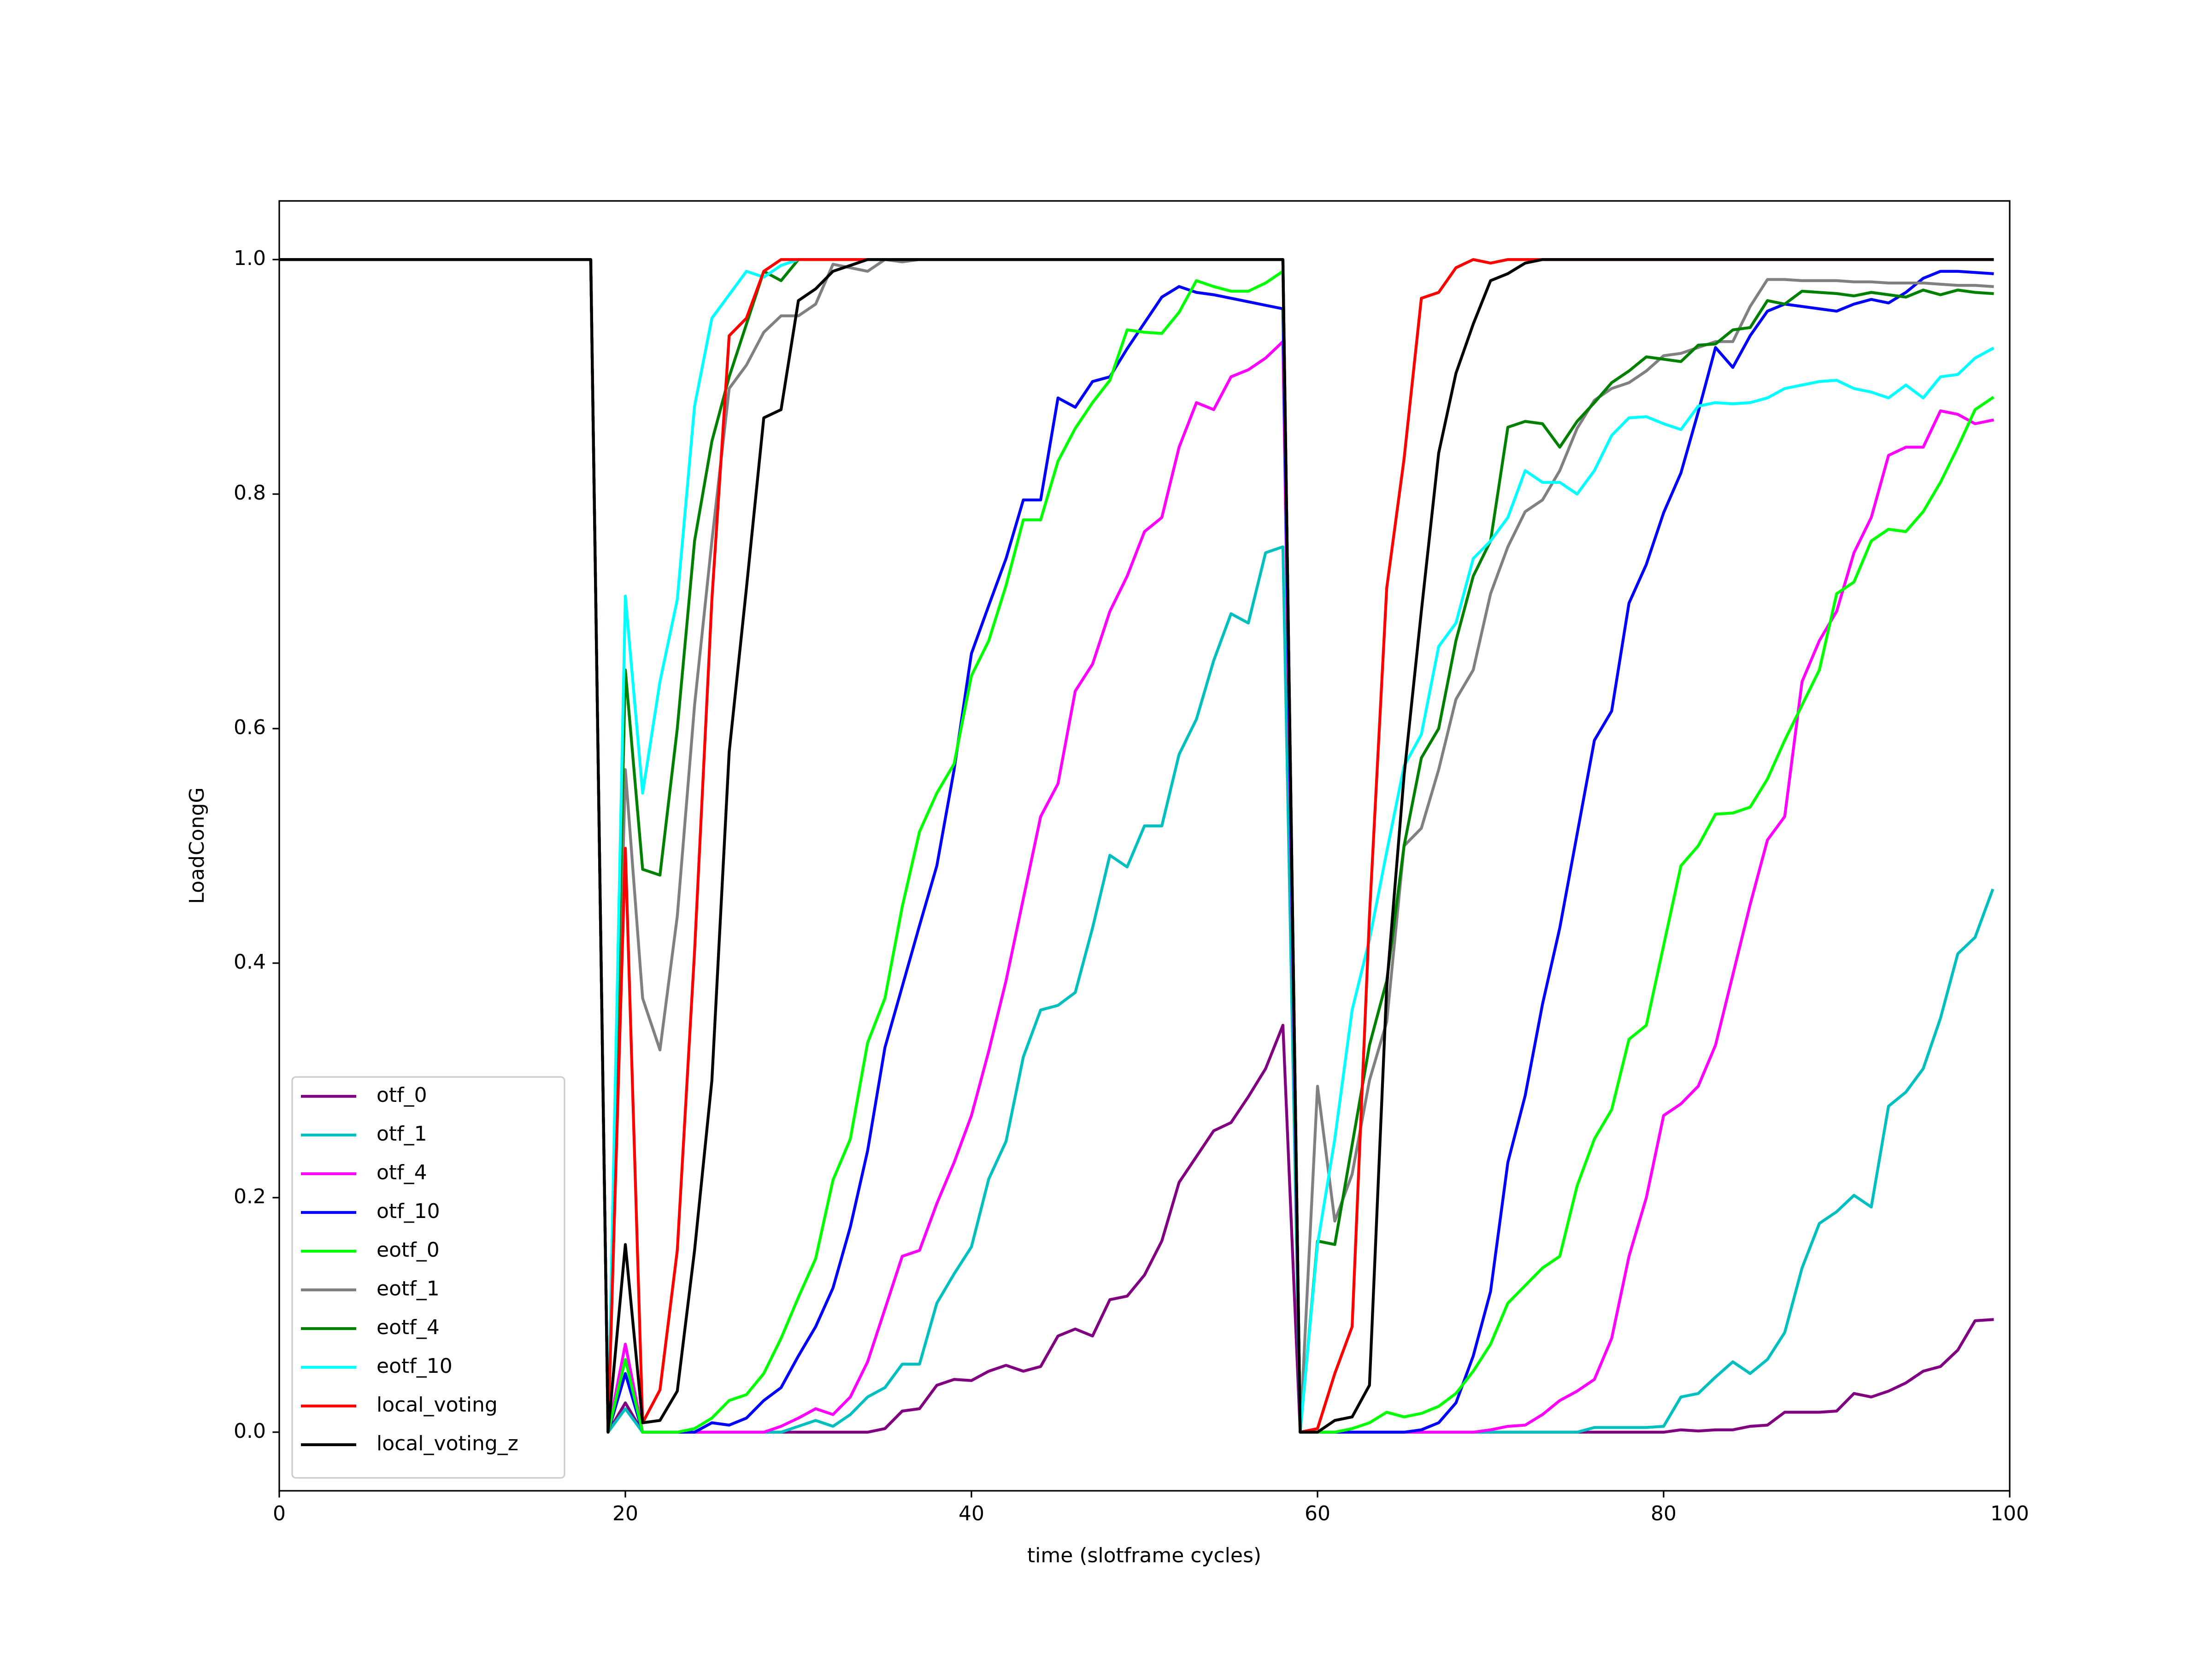  Describe the element at coordinates (250, 258) in the screenshot. I see `y-tick-label: 1.0` at that location.